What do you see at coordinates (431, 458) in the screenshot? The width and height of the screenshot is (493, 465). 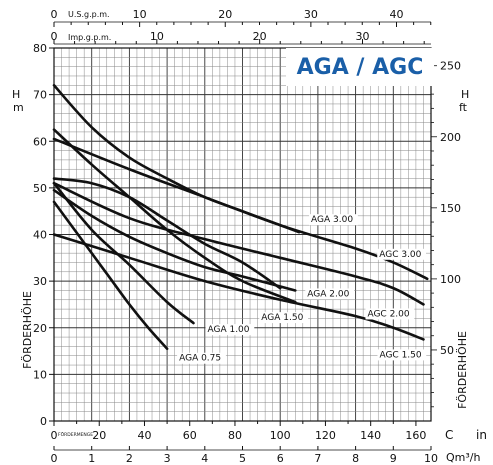 I see `q-tick-label: 10` at bounding box center [431, 458].